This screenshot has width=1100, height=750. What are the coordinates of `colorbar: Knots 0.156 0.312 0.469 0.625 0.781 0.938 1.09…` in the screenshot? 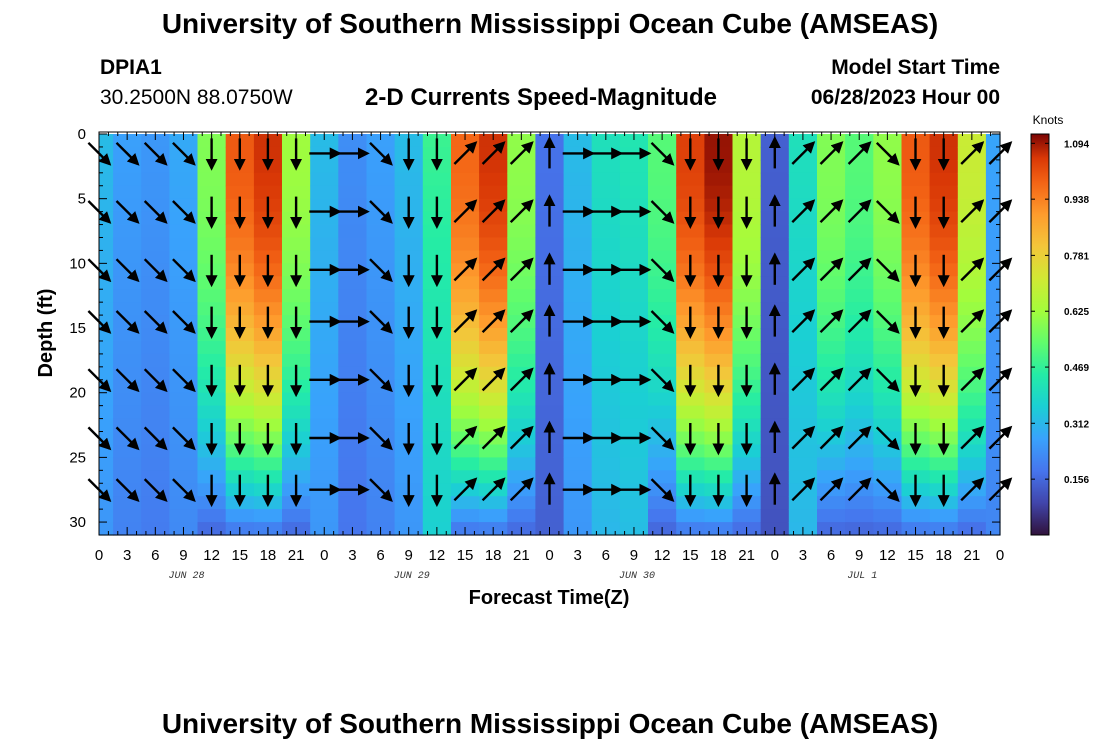 It's located at (1059, 324).